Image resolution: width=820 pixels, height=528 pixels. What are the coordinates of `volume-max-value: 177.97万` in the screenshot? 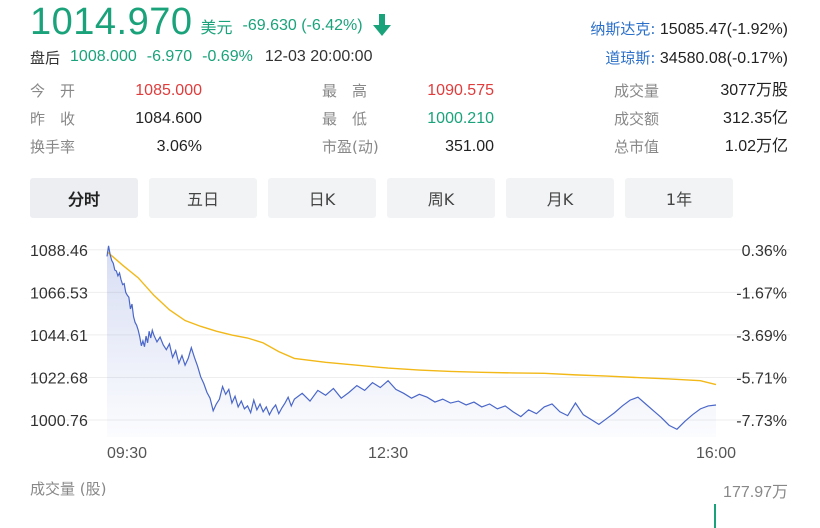 It's located at (755, 492).